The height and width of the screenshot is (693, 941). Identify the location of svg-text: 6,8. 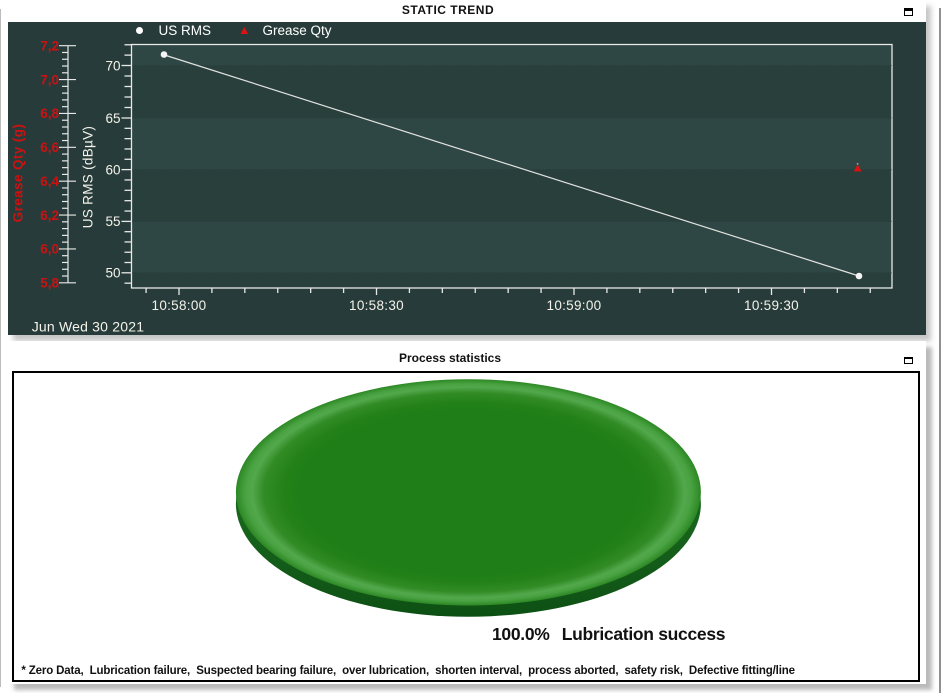
(49, 113).